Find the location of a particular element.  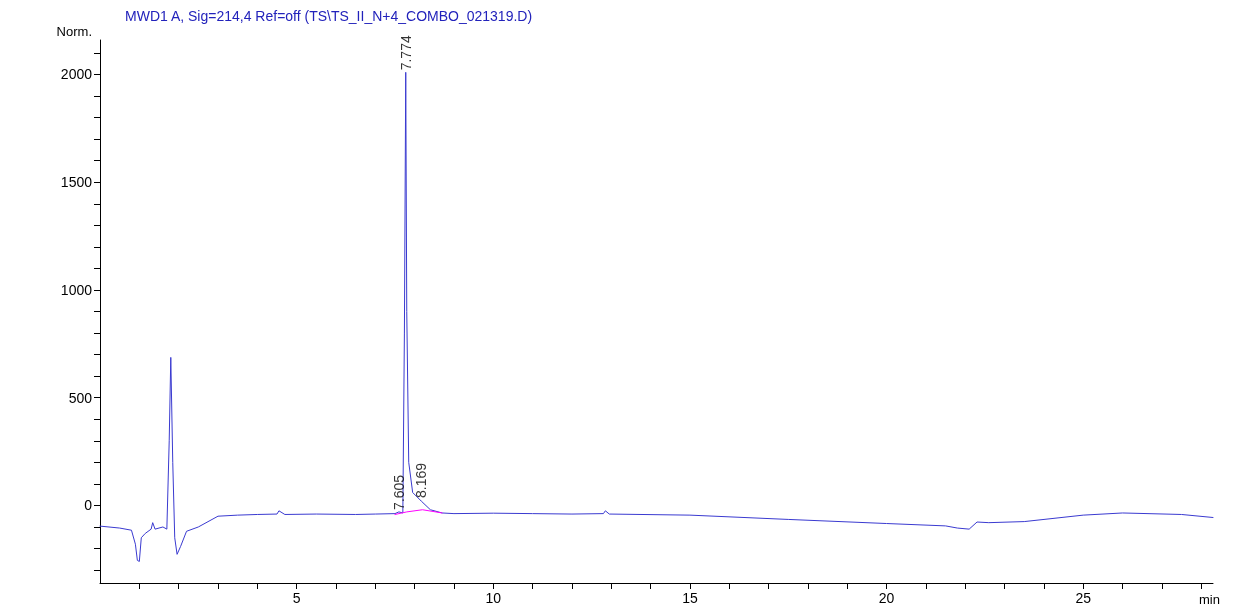

y-tick-label: 2000 is located at coordinates (76, 74).